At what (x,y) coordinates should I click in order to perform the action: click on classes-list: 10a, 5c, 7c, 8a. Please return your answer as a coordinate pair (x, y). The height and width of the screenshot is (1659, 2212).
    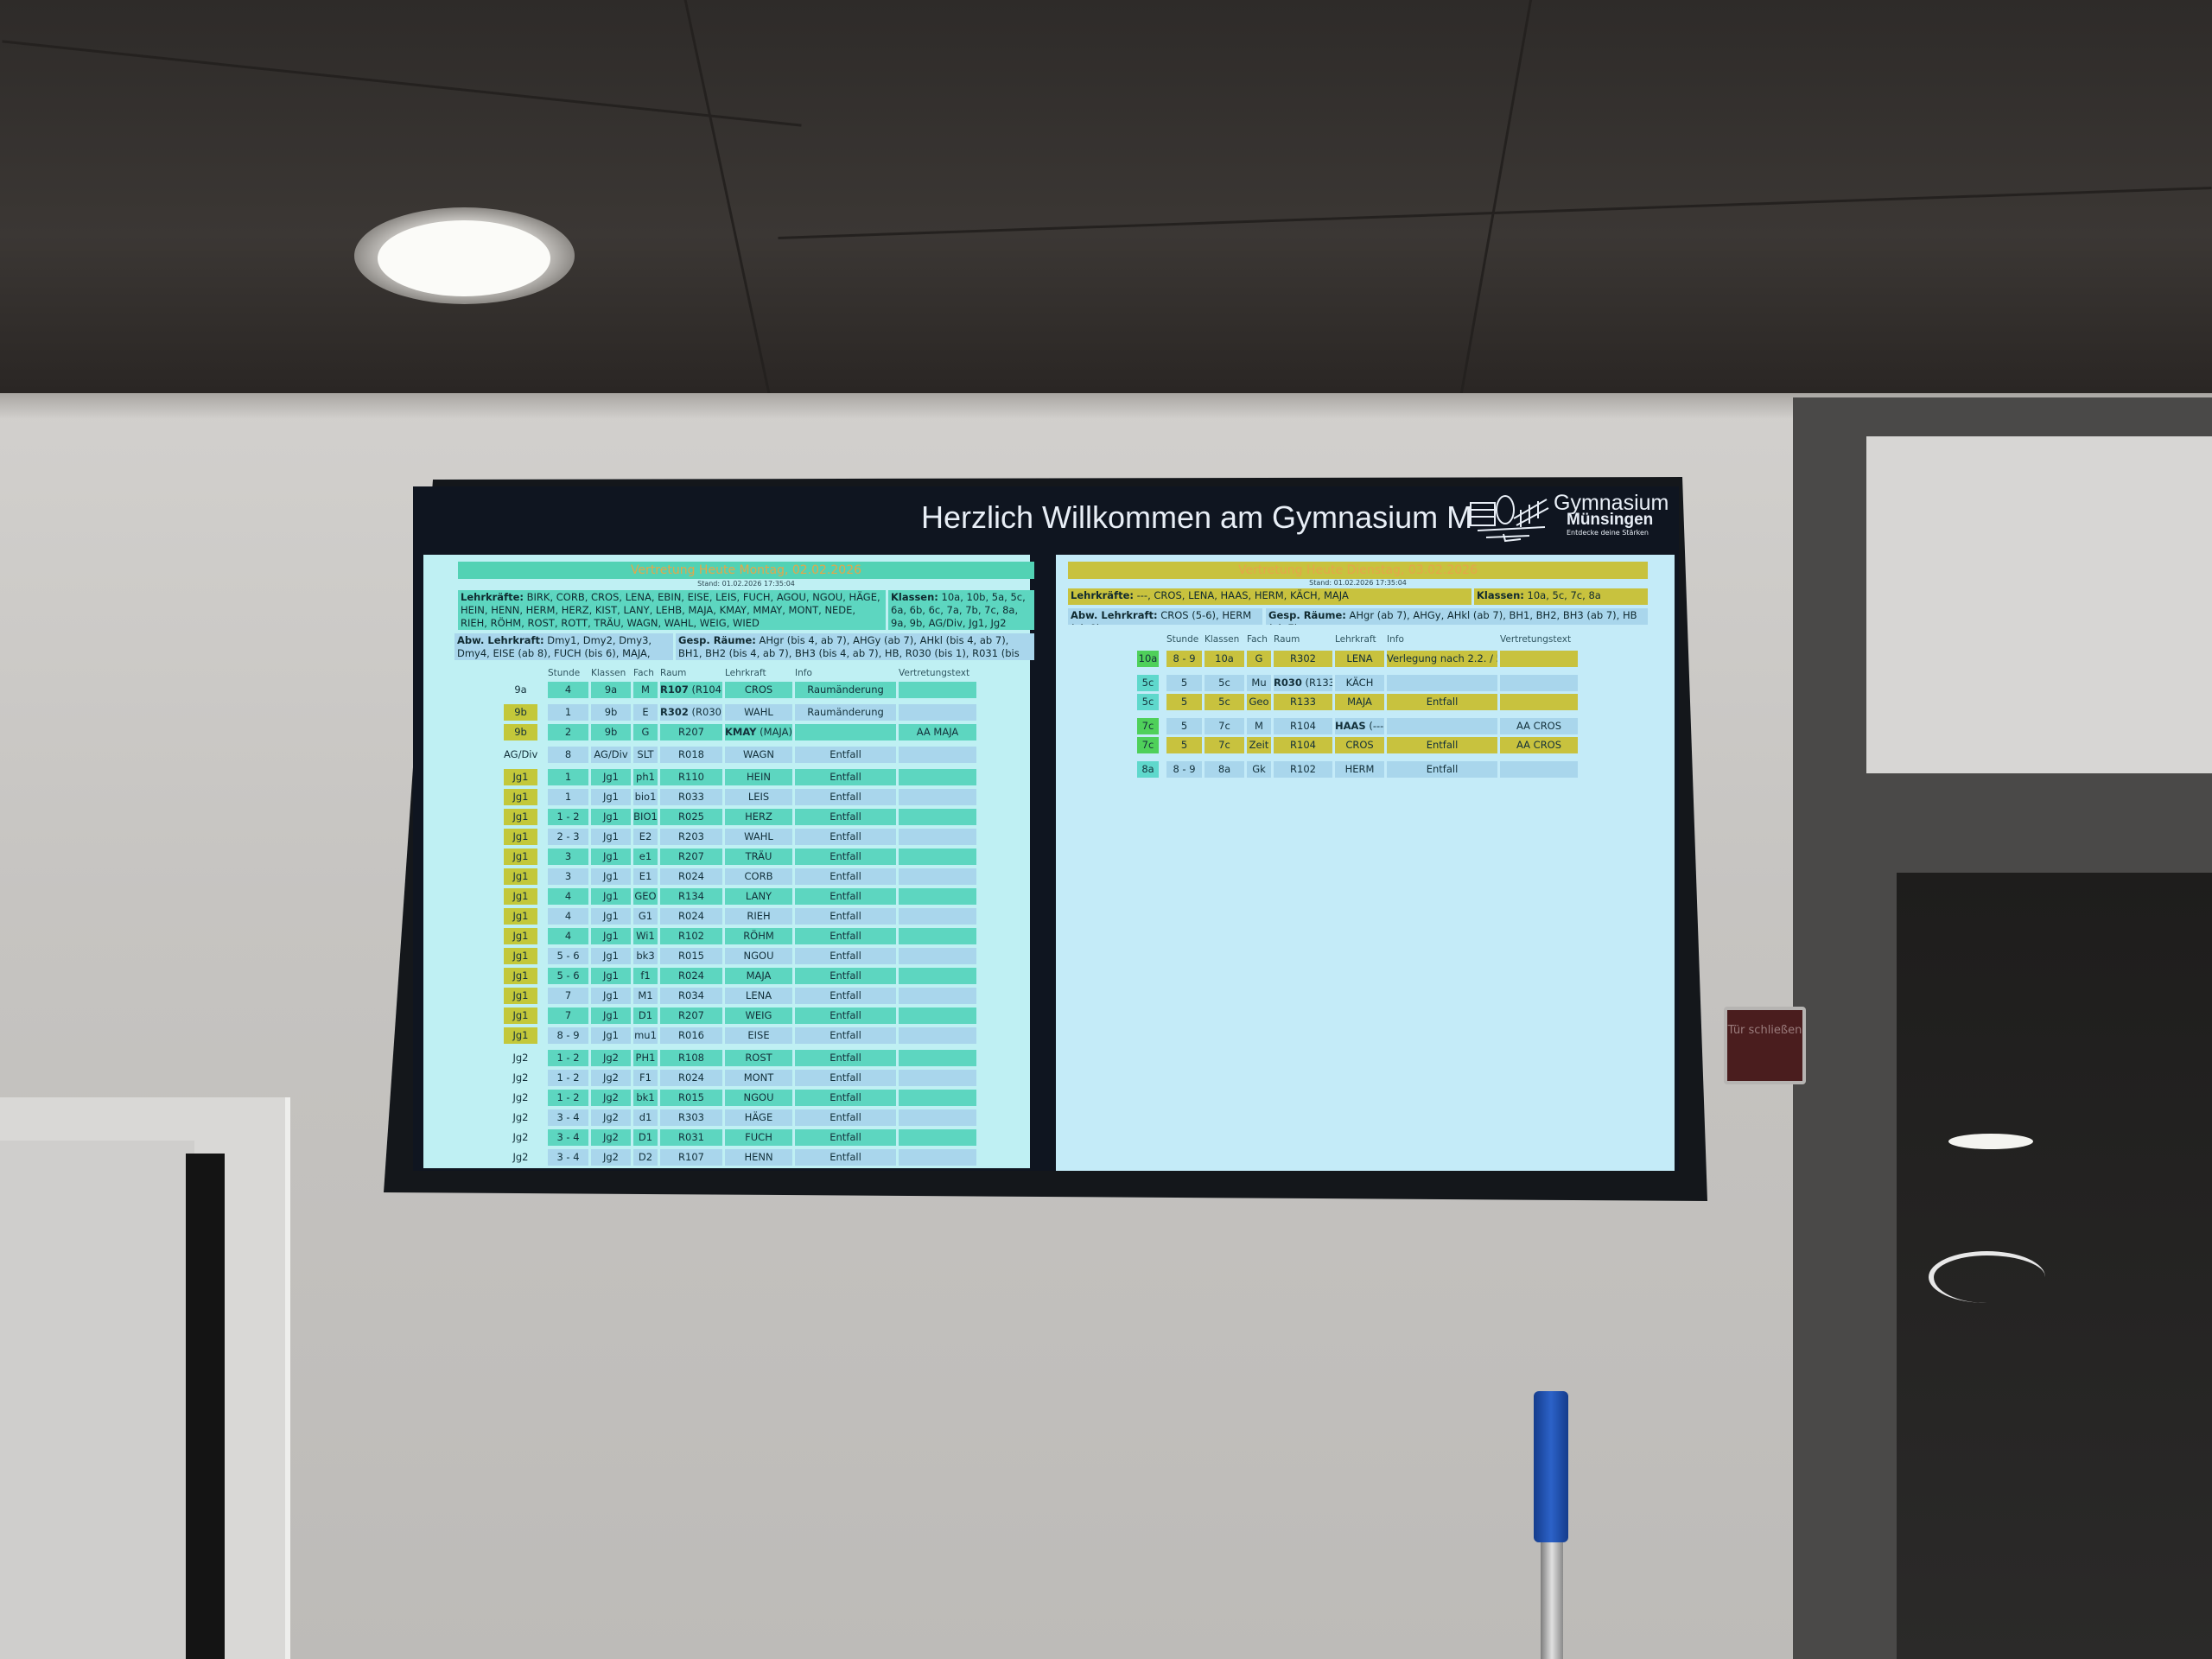
    Looking at the image, I should click on (1564, 595).